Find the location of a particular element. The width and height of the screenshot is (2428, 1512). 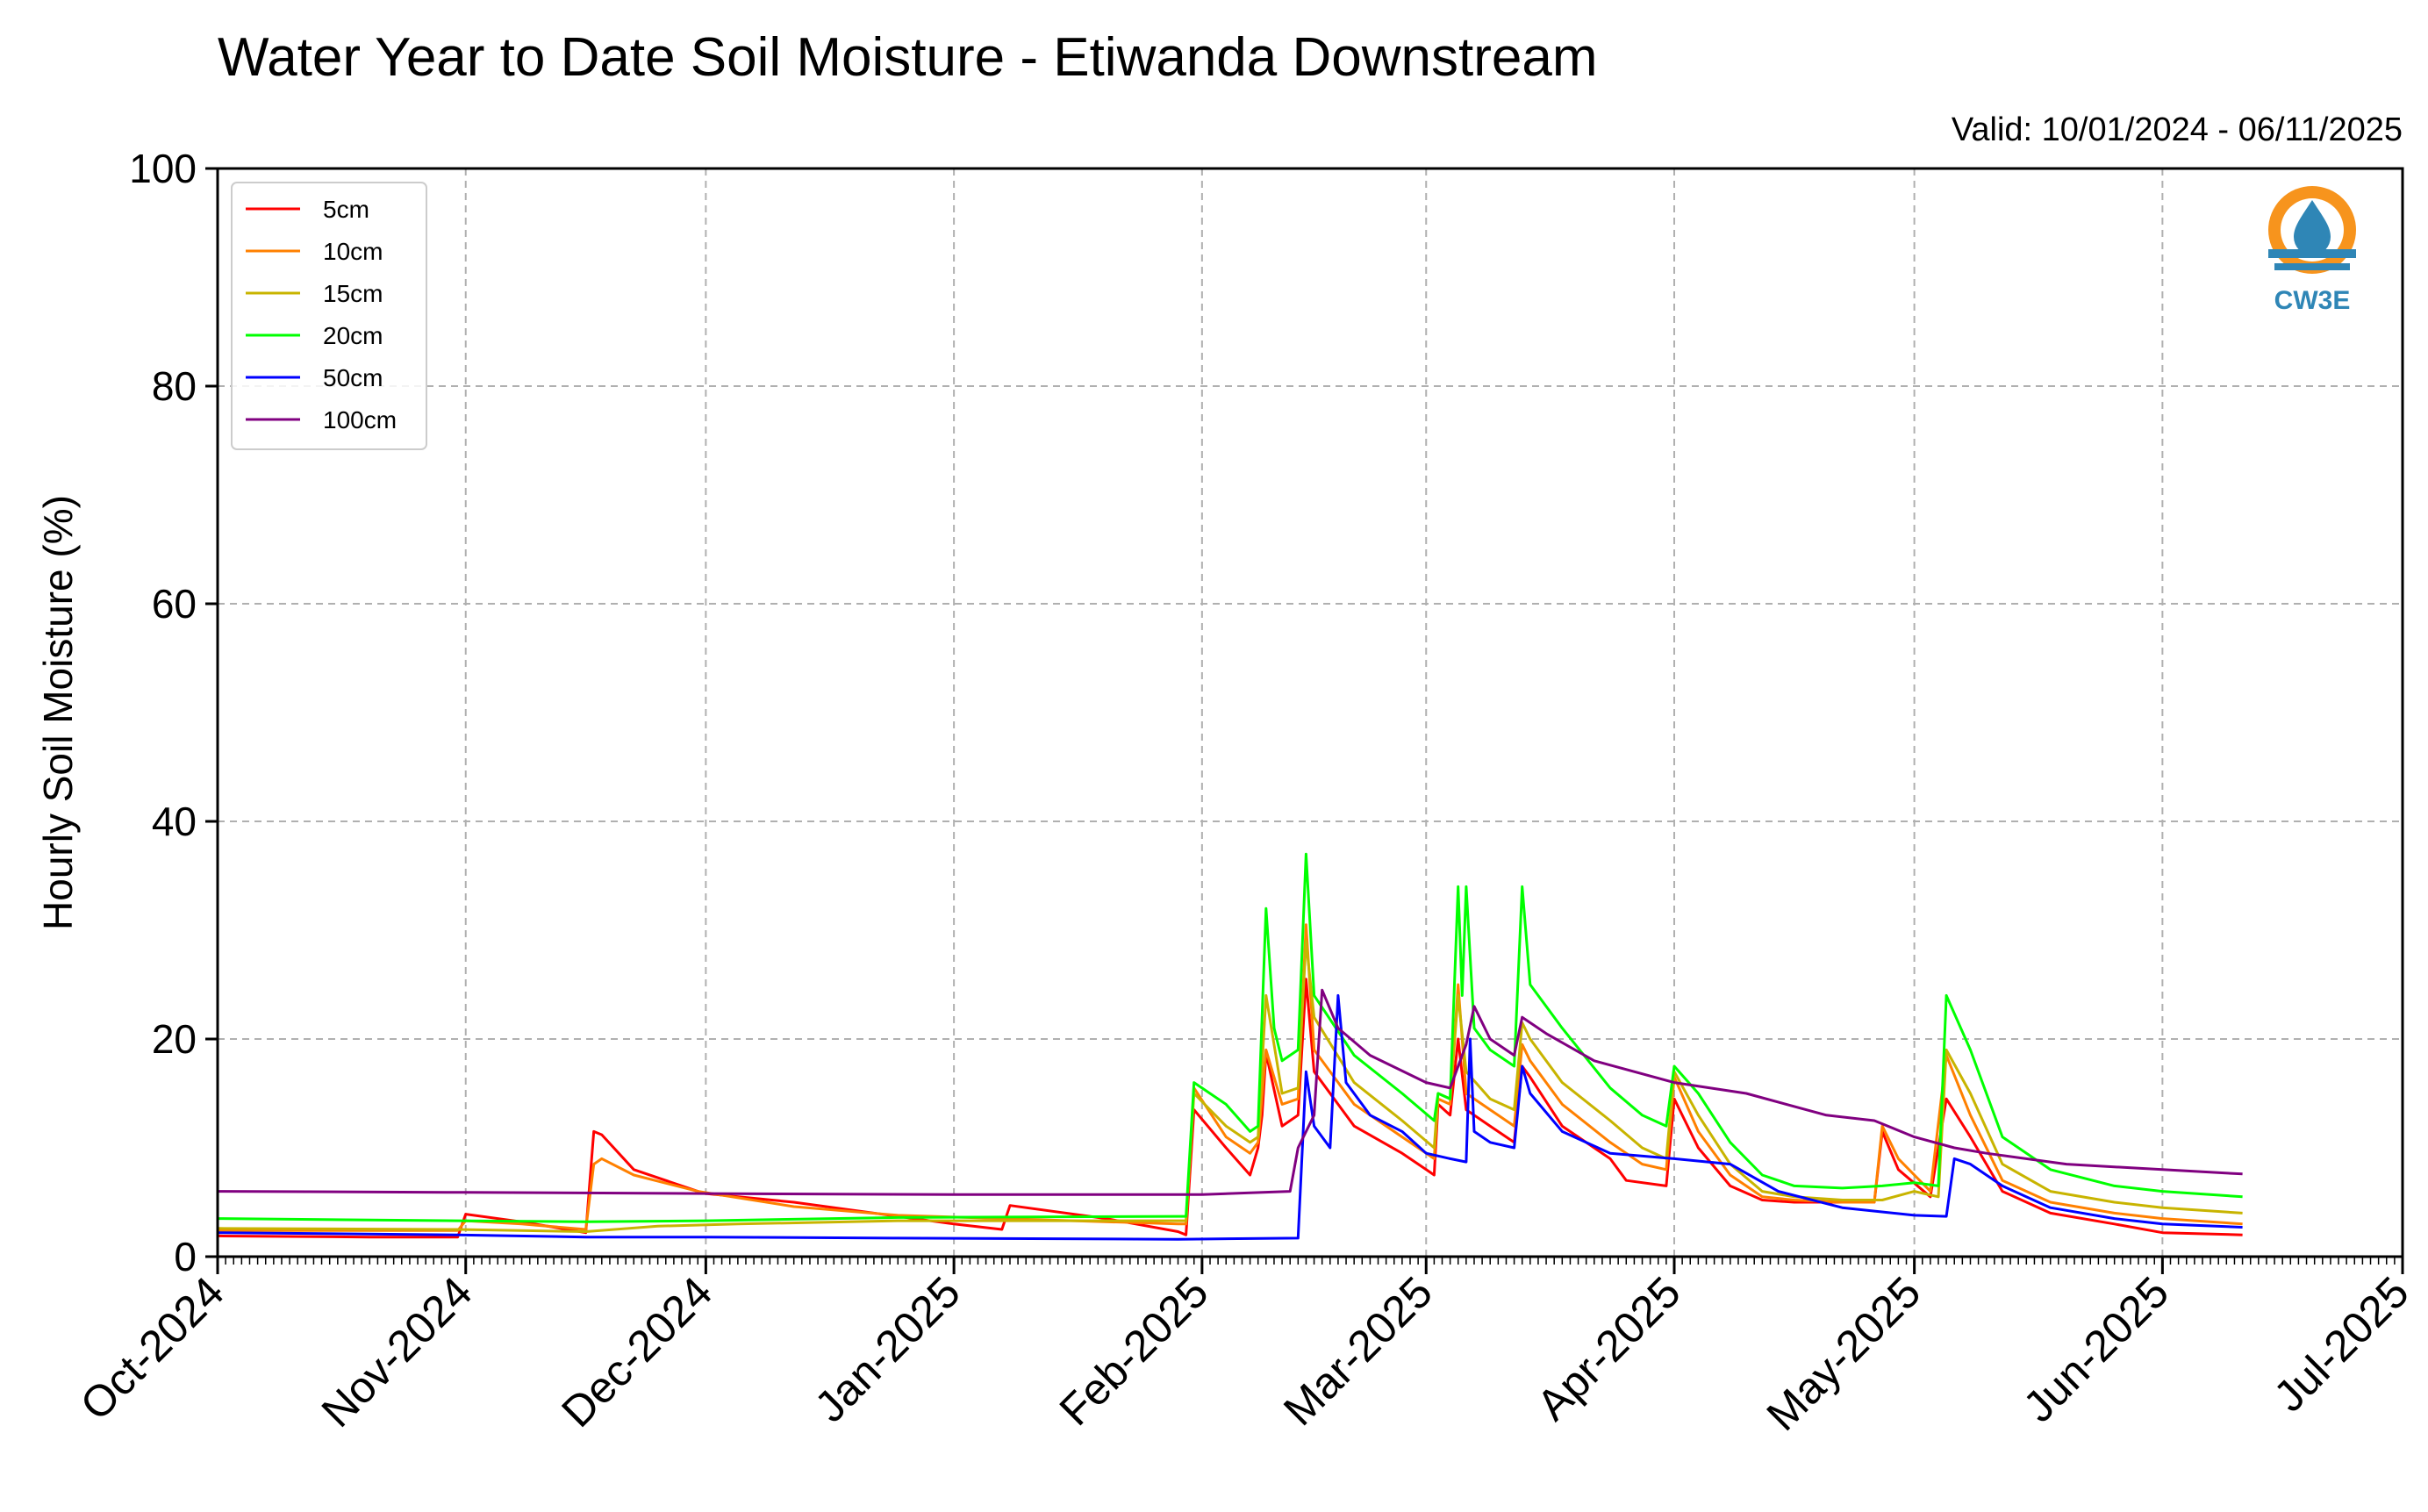

legend-box is located at coordinates (329, 316).